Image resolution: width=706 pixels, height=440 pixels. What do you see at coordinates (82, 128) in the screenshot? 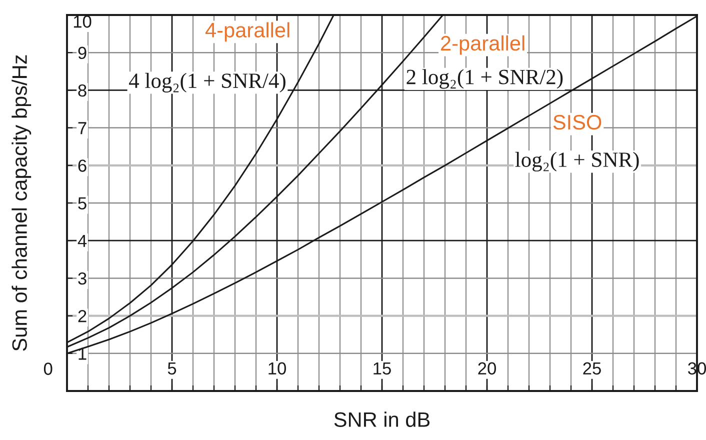
I see `y-tick-label: 7` at bounding box center [82, 128].